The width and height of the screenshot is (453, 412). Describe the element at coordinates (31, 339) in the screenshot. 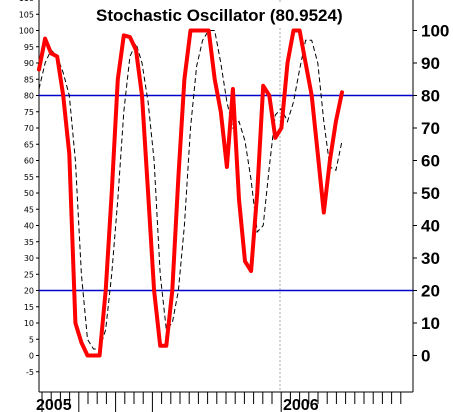

I see `left-tick-label: 5` at that location.